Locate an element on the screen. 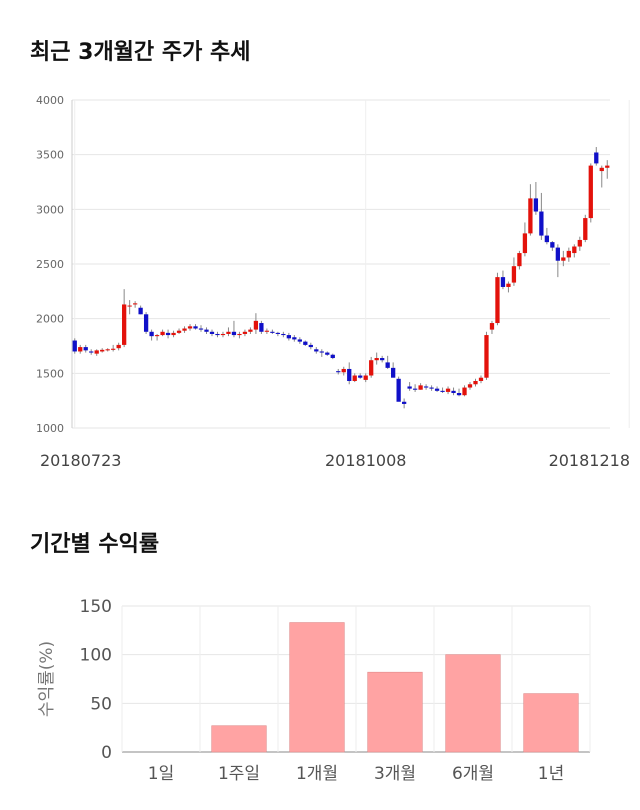 The image size is (640, 810). y-tick-label: 4000 is located at coordinates (50, 100).